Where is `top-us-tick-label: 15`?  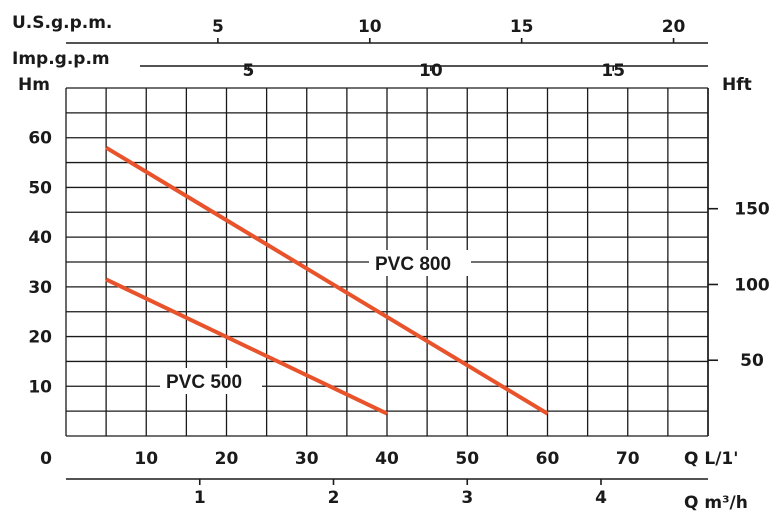 top-us-tick-label: 15 is located at coordinates (522, 27).